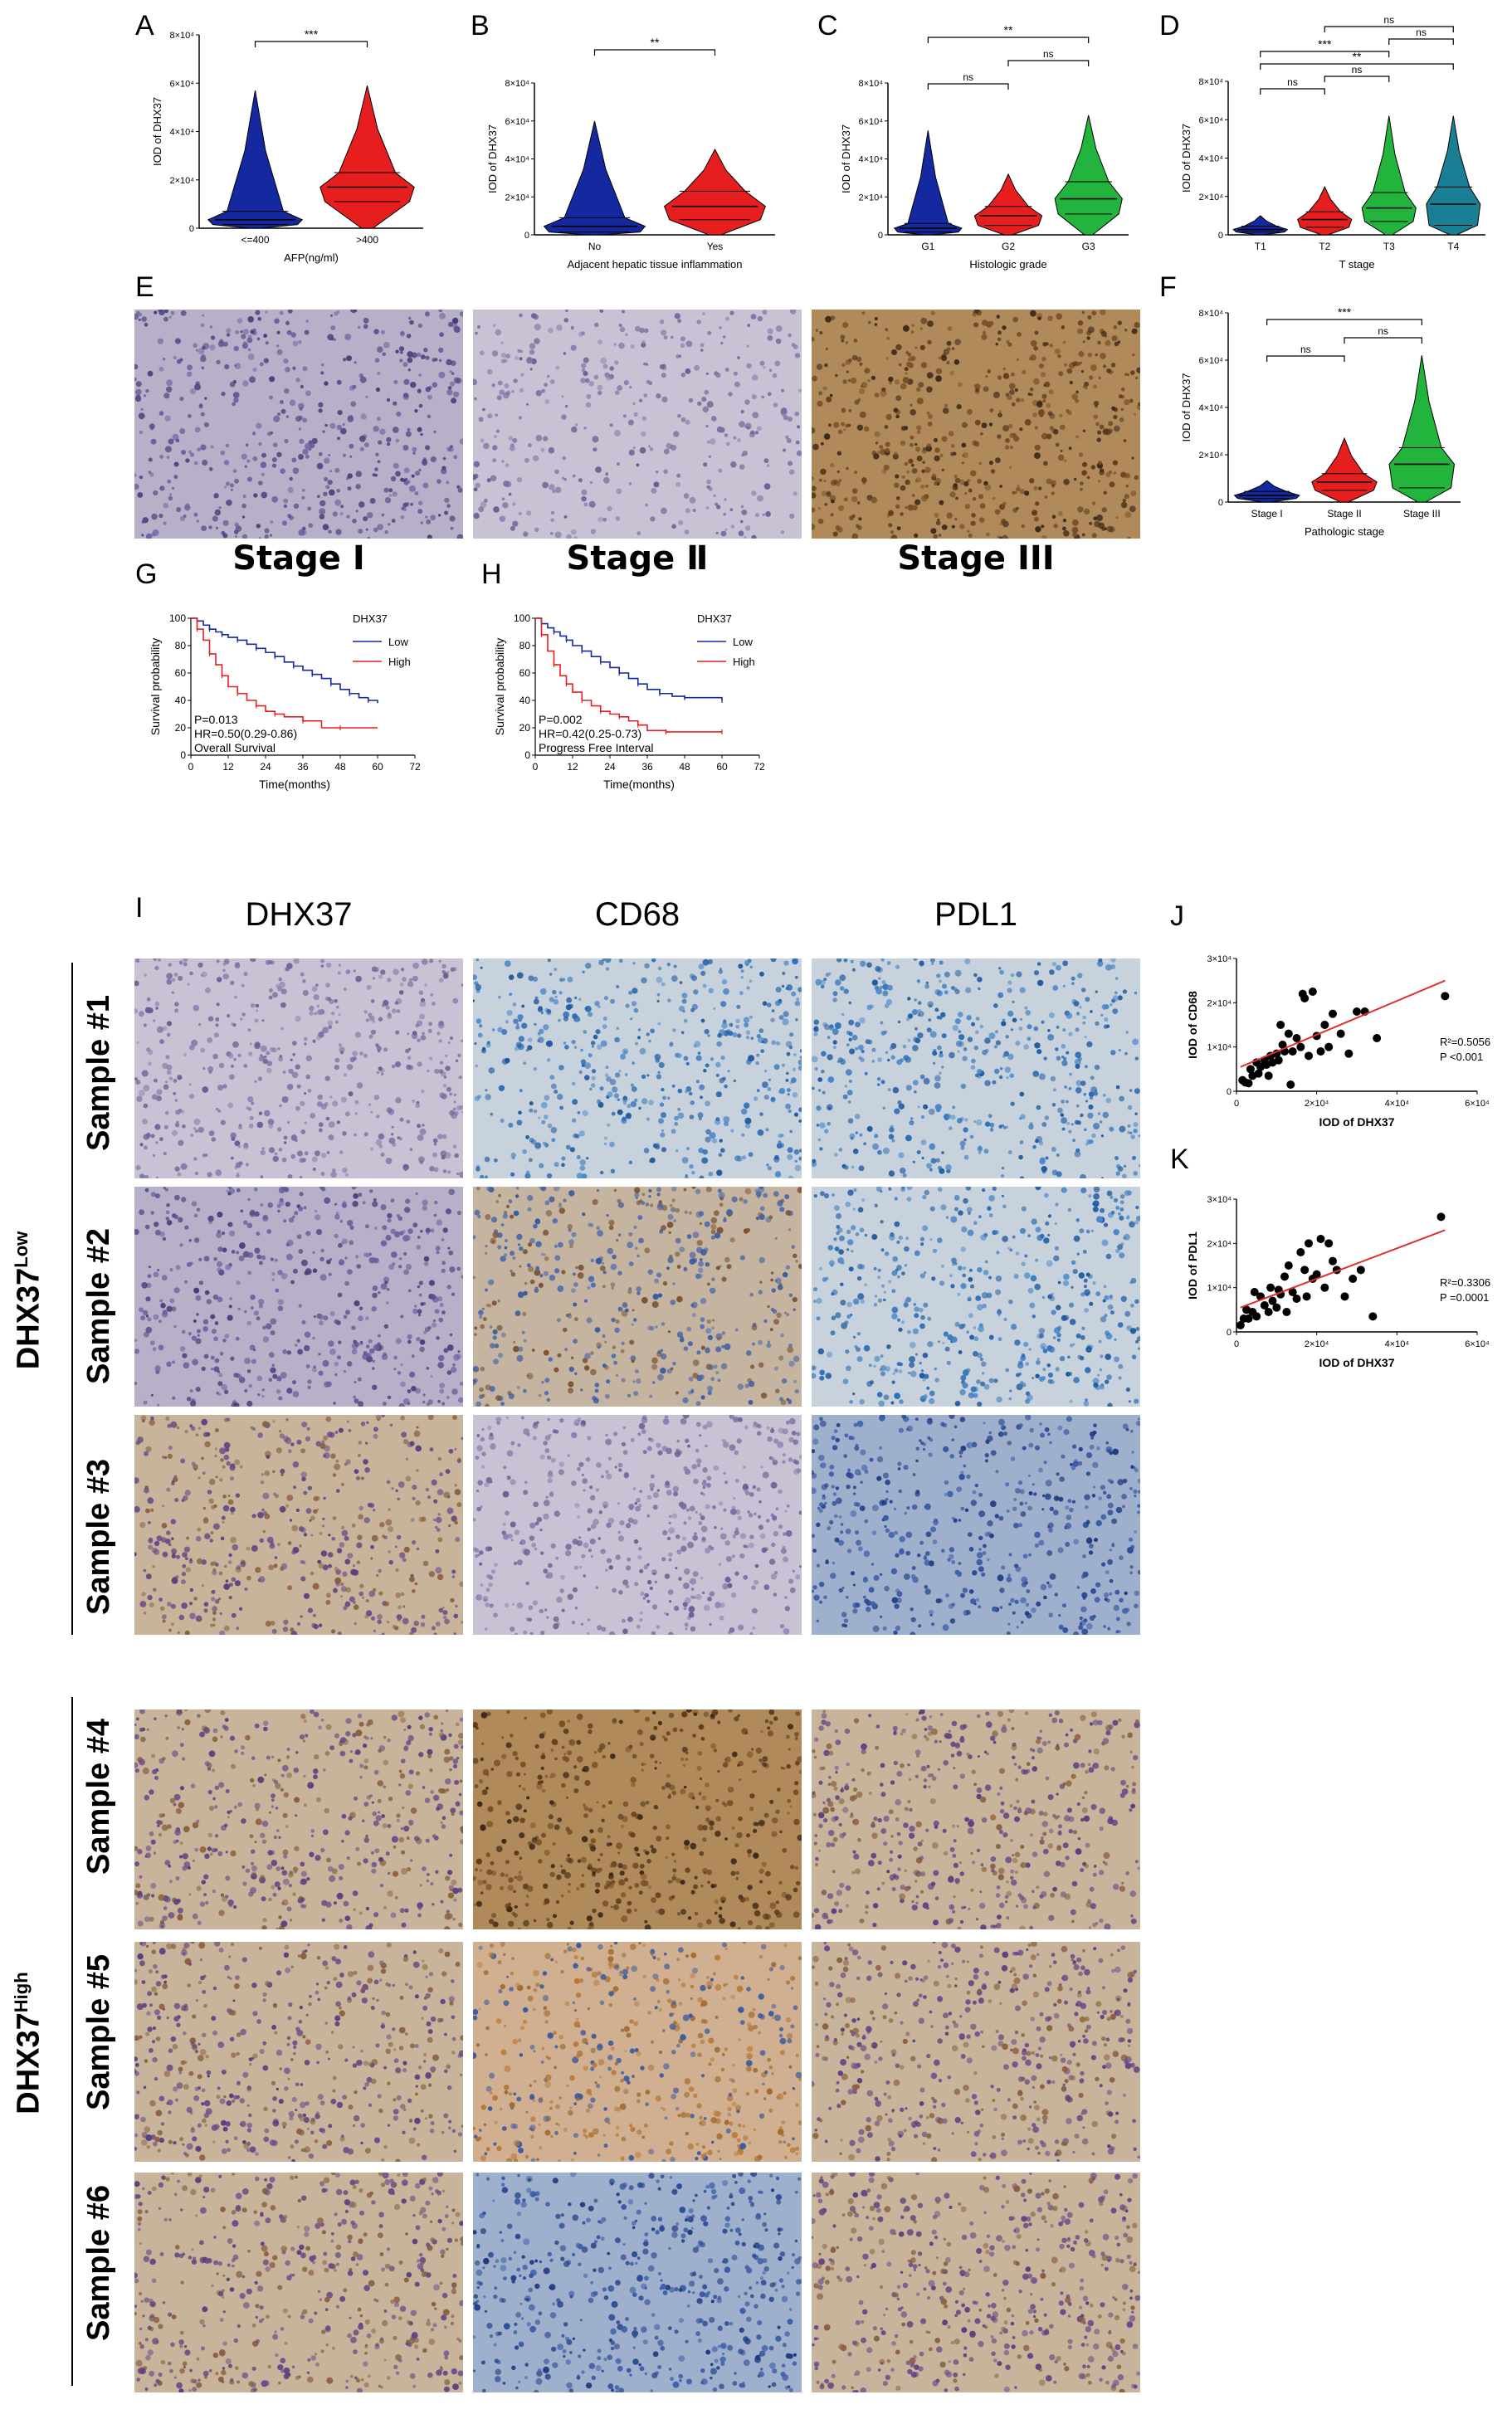  I want to click on ihc-image-sample-6-dhx37, so click(299, 2282).